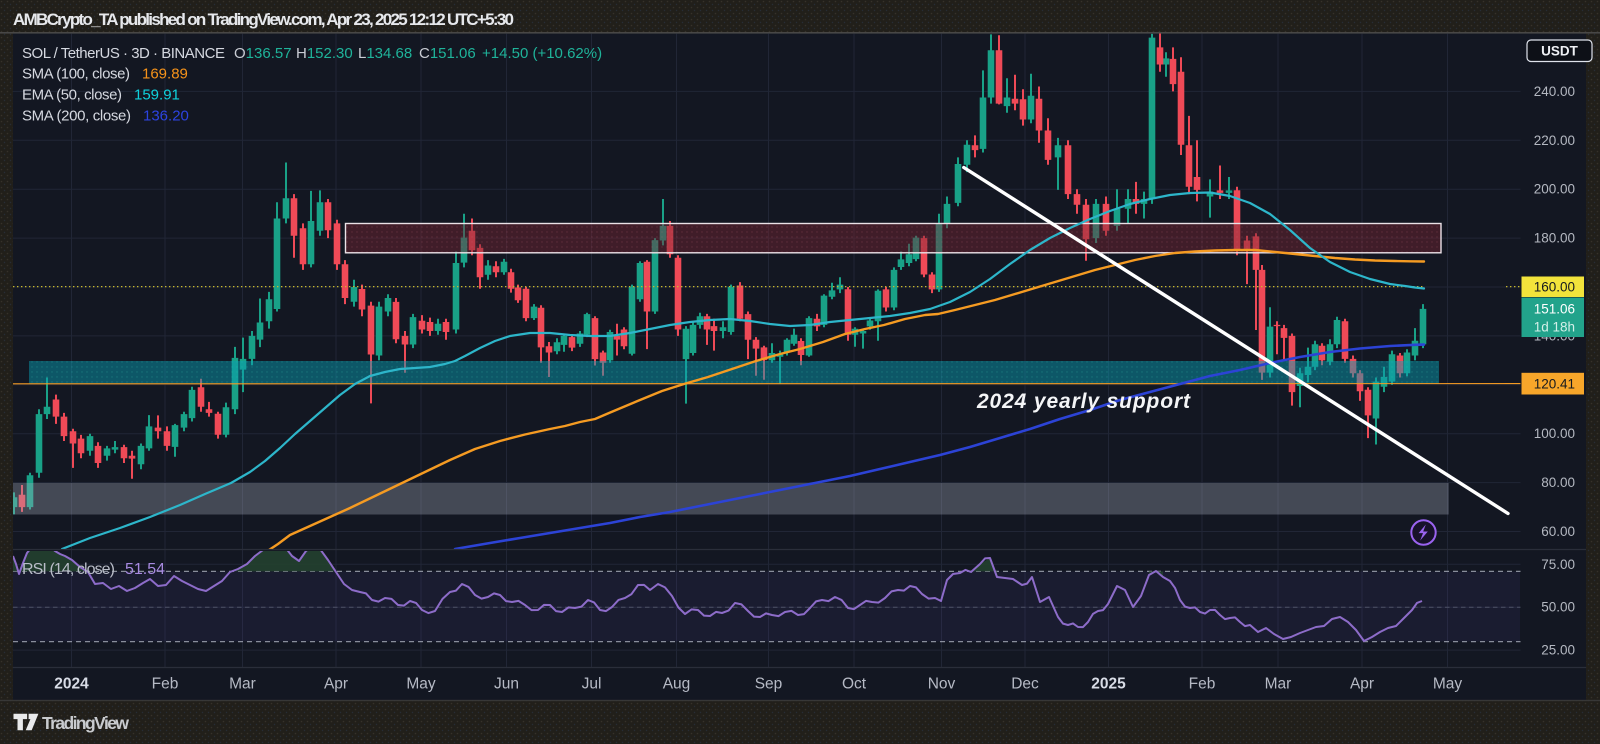 Image resolution: width=1600 pixels, height=744 pixels. Describe the element at coordinates (385, 53) in the screenshot. I see `svg-text: L134.68` at that location.